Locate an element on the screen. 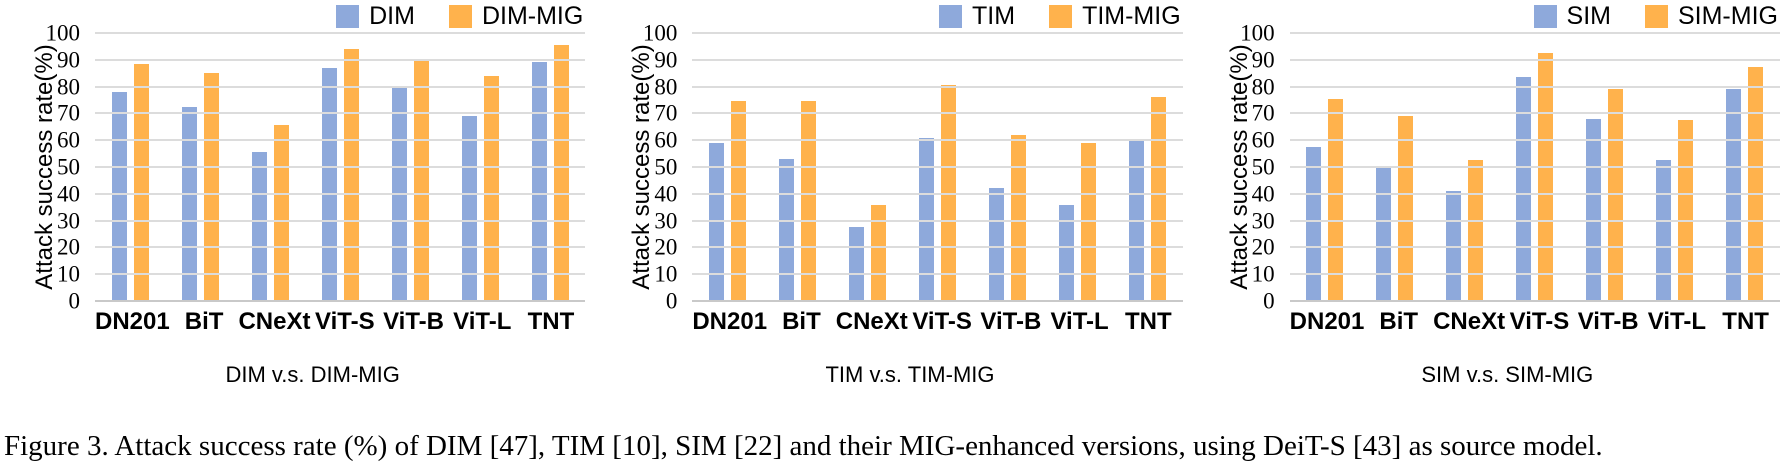 This screenshot has height=476, width=1792. bar-DIM-MIG-DN201 is located at coordinates (141, 182).